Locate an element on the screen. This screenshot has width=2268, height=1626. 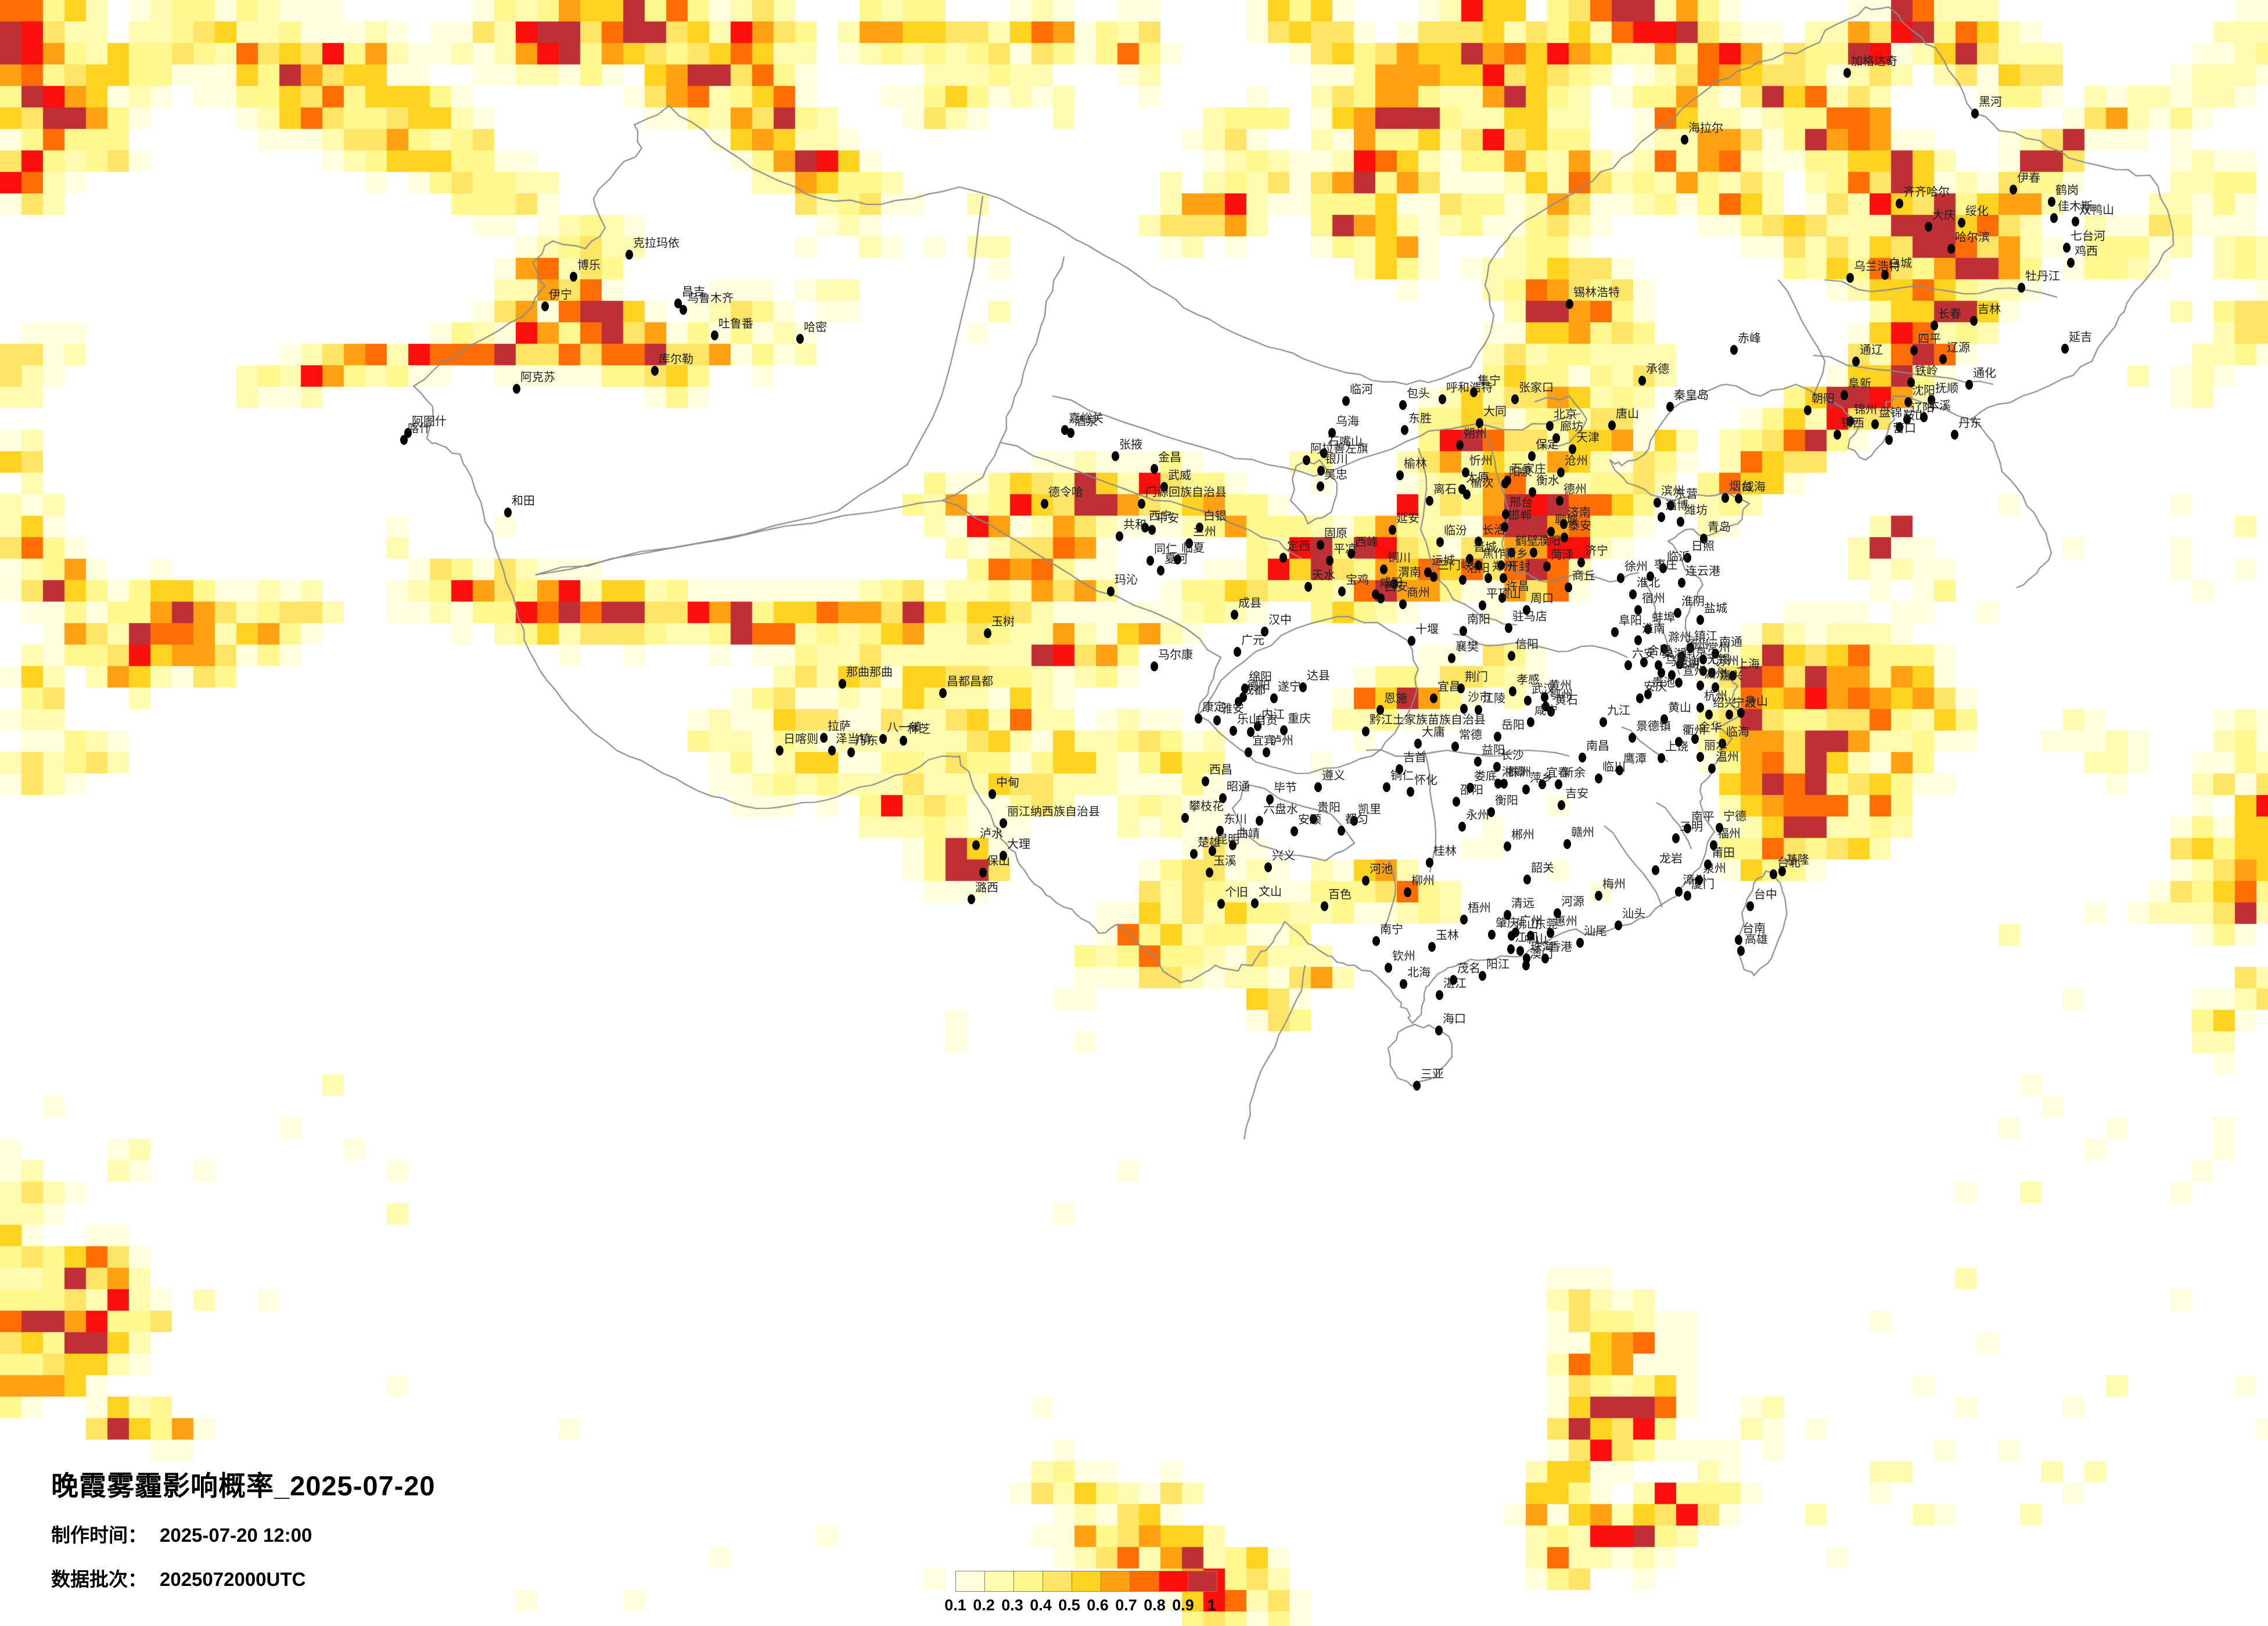
legend-tick-label: 0.6 is located at coordinates (1098, 1605).